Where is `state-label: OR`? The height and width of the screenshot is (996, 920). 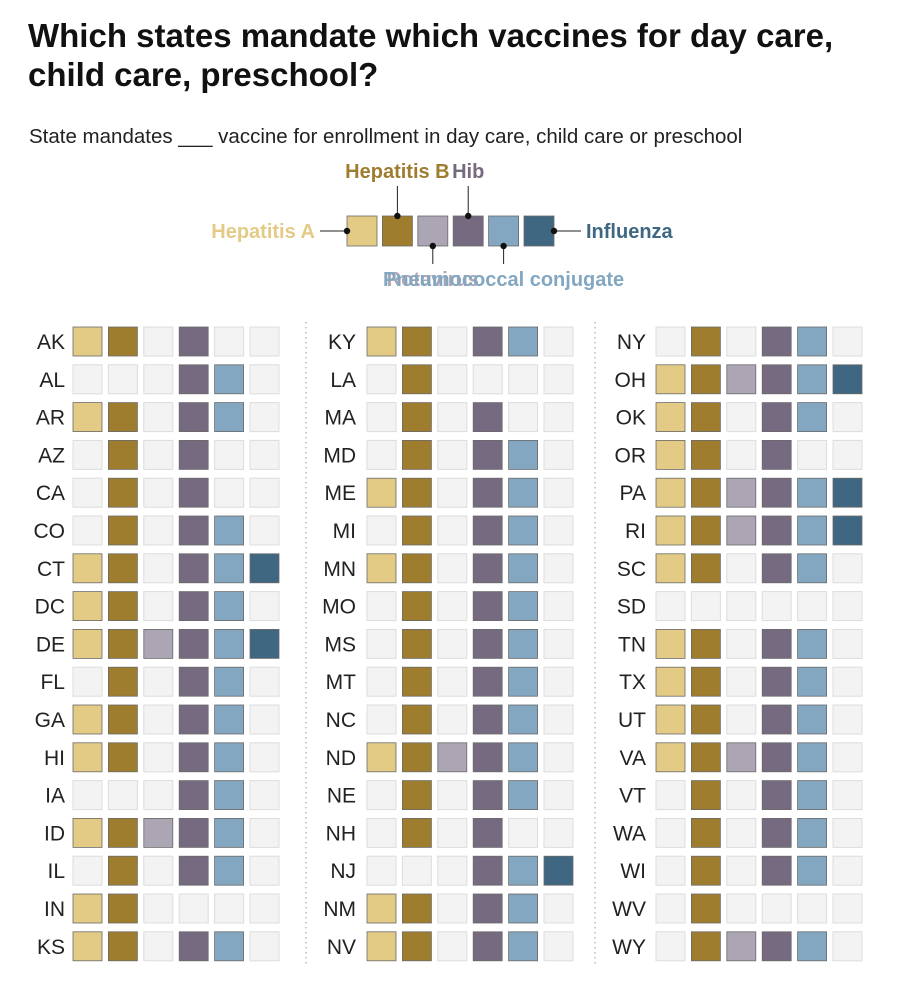 state-label: OR is located at coordinates (631, 455).